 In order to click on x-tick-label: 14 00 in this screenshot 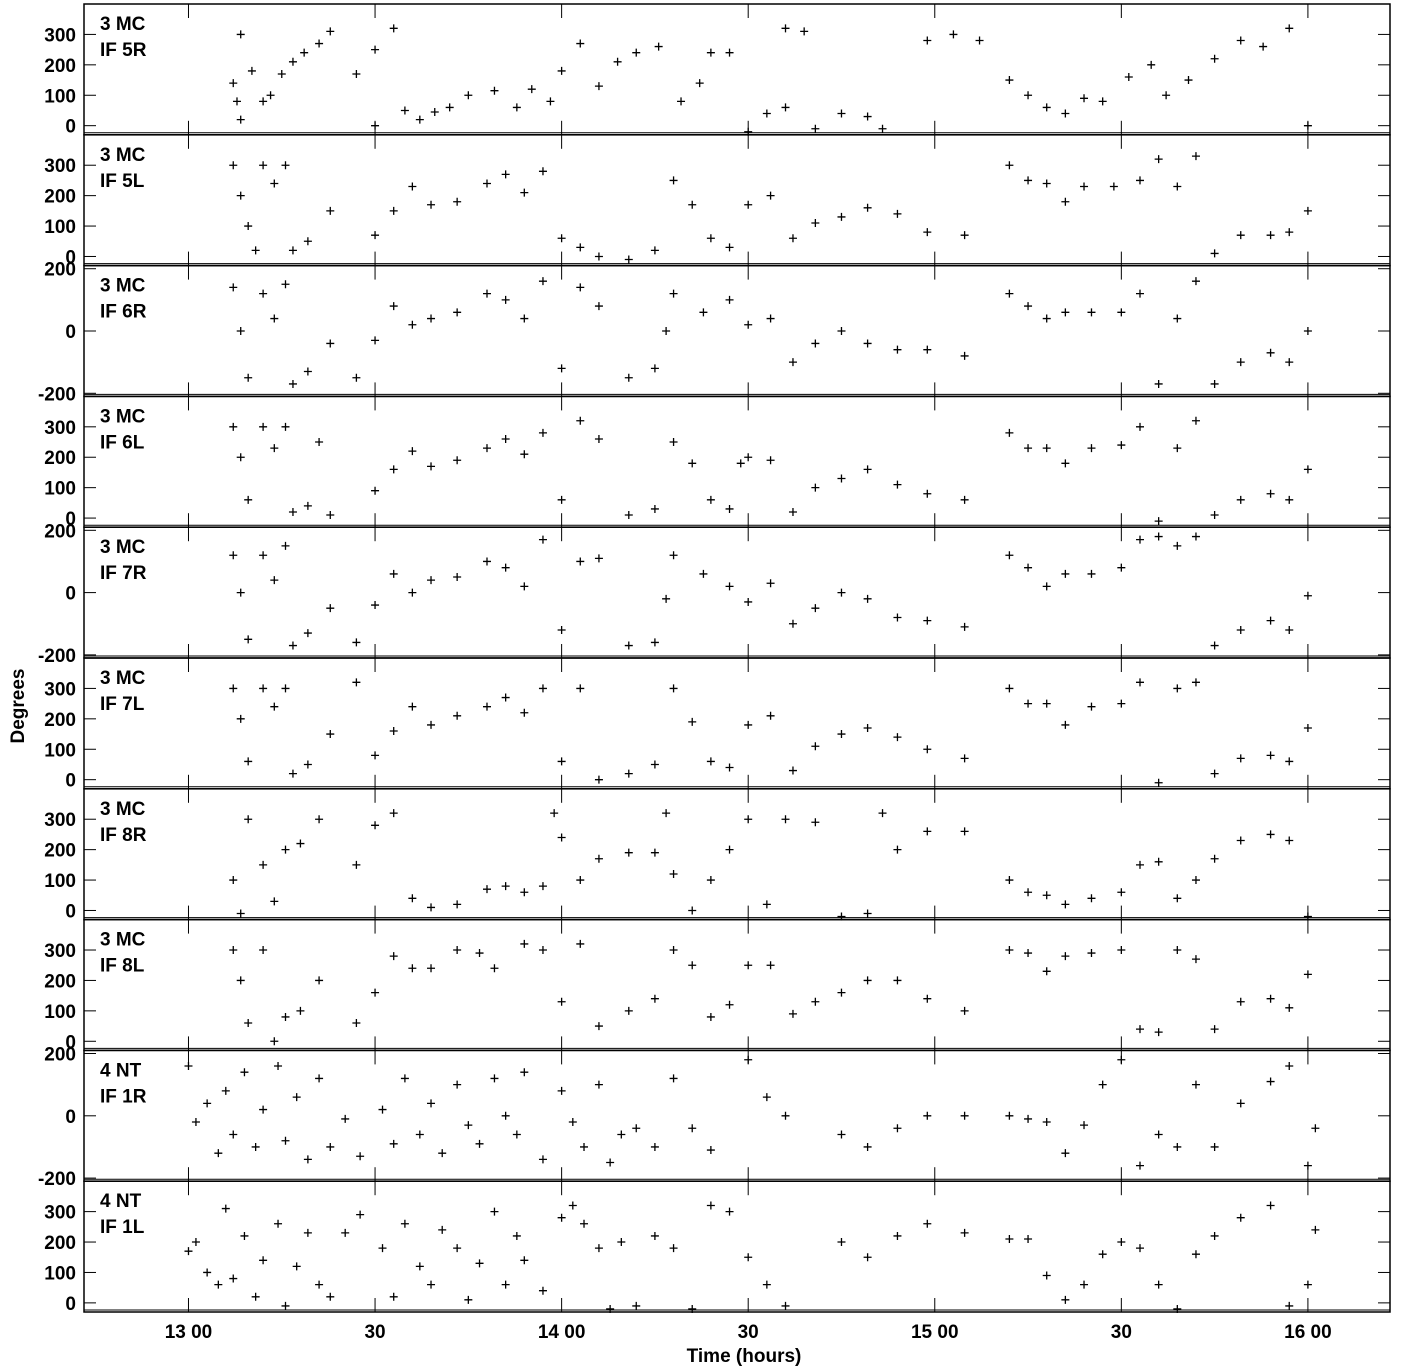, I will do `click(562, 1332)`.